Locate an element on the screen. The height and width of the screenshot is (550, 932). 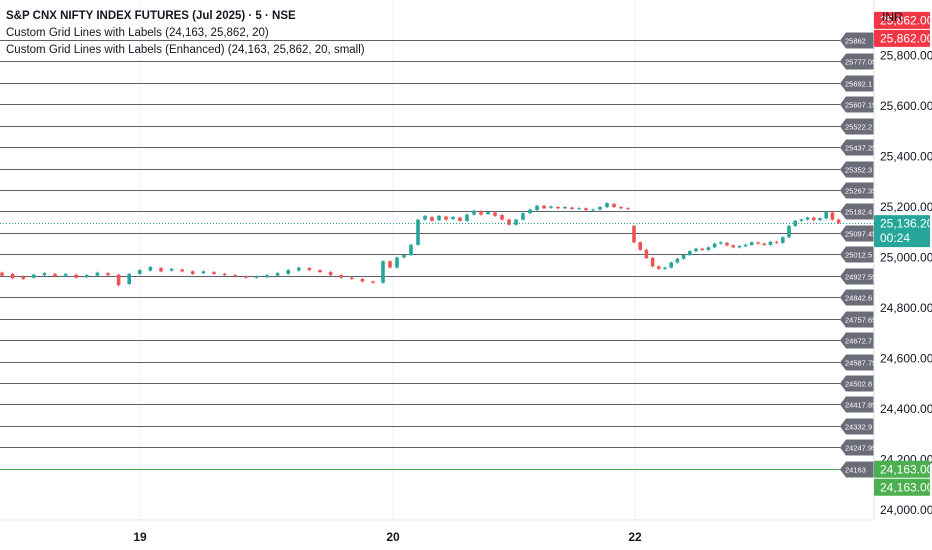
grid-label-text: 25777.05 is located at coordinates (860, 62).